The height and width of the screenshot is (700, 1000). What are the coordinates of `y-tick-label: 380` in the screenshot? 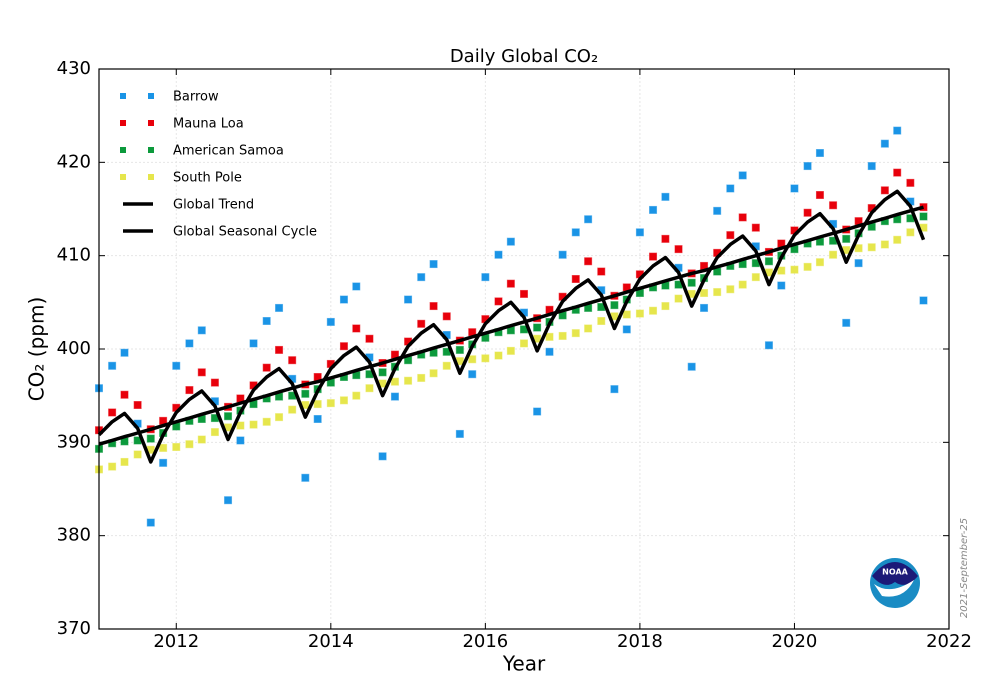 It's located at (74, 535).